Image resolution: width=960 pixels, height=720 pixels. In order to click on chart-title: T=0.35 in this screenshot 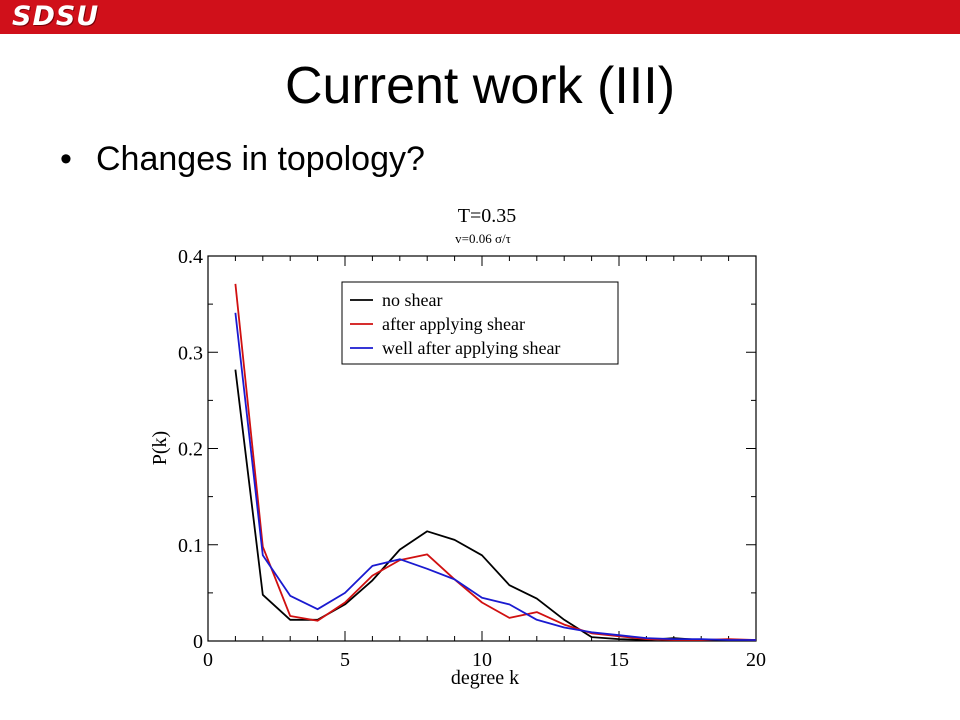, I will do `click(487, 216)`.